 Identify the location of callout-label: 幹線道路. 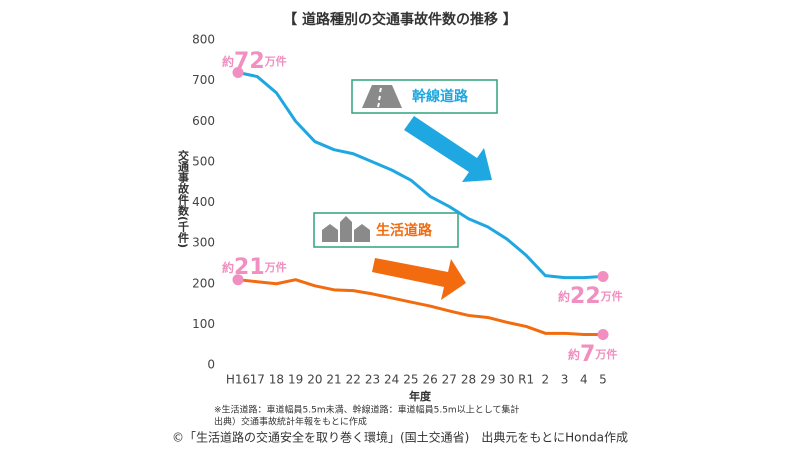
(440, 96).